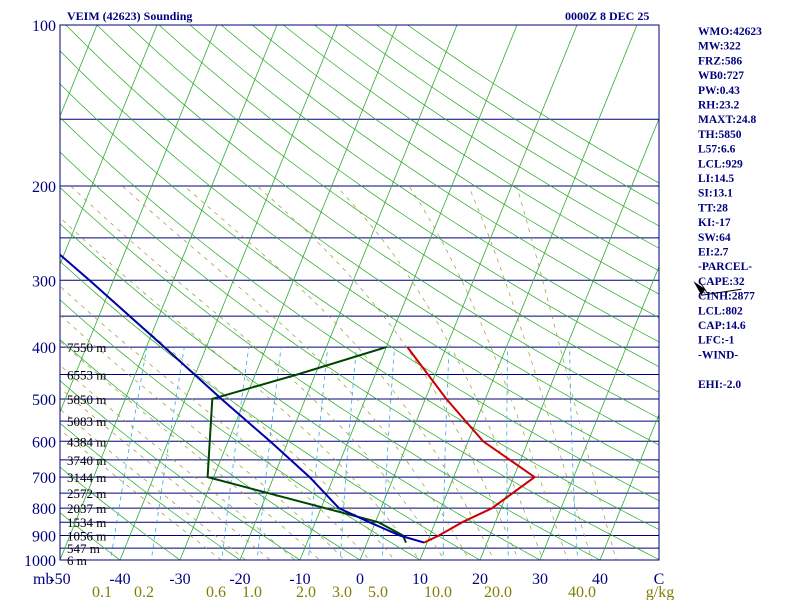 Image resolution: width=800 pixels, height=600 pixels. I want to click on index-row: WB0:727, so click(721, 76).